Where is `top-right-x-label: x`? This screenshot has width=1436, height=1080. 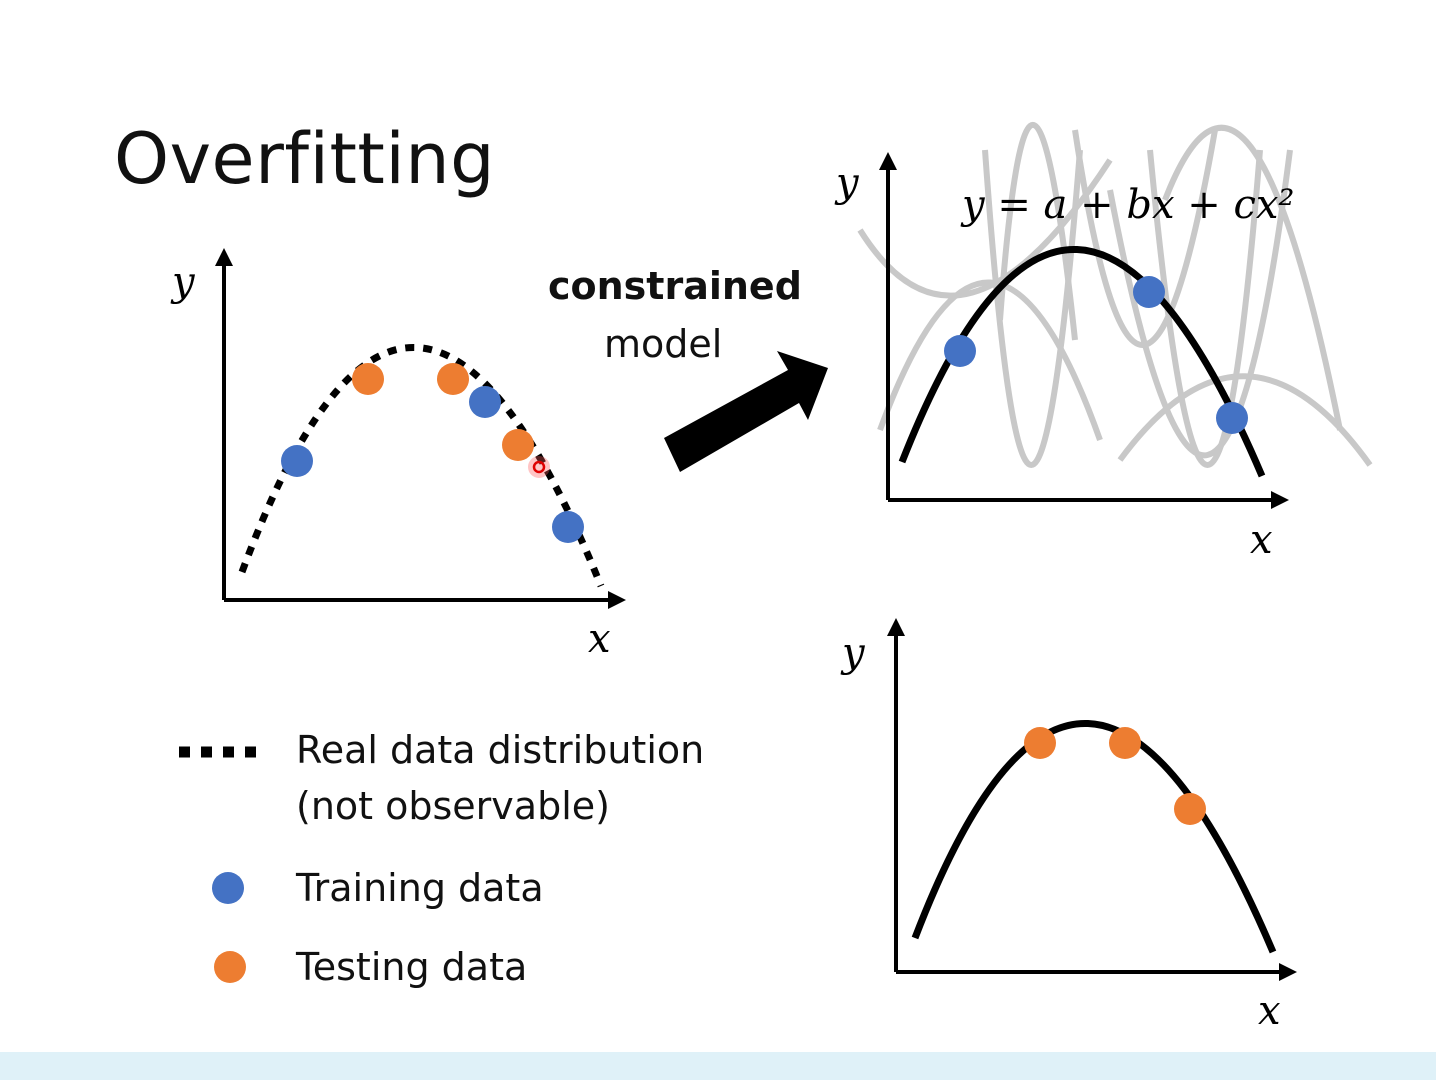
top-right-x-label: x is located at coordinates (1261, 540).